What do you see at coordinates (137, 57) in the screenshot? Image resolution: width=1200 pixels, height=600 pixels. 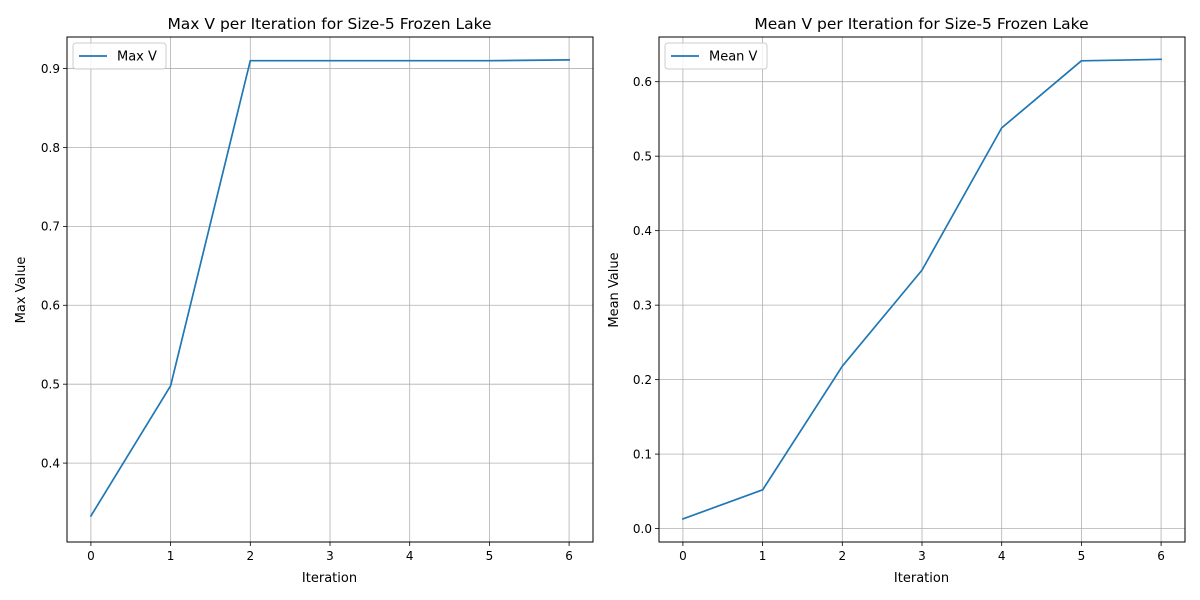 I see `legend-label-max-v: Max V` at bounding box center [137, 57].